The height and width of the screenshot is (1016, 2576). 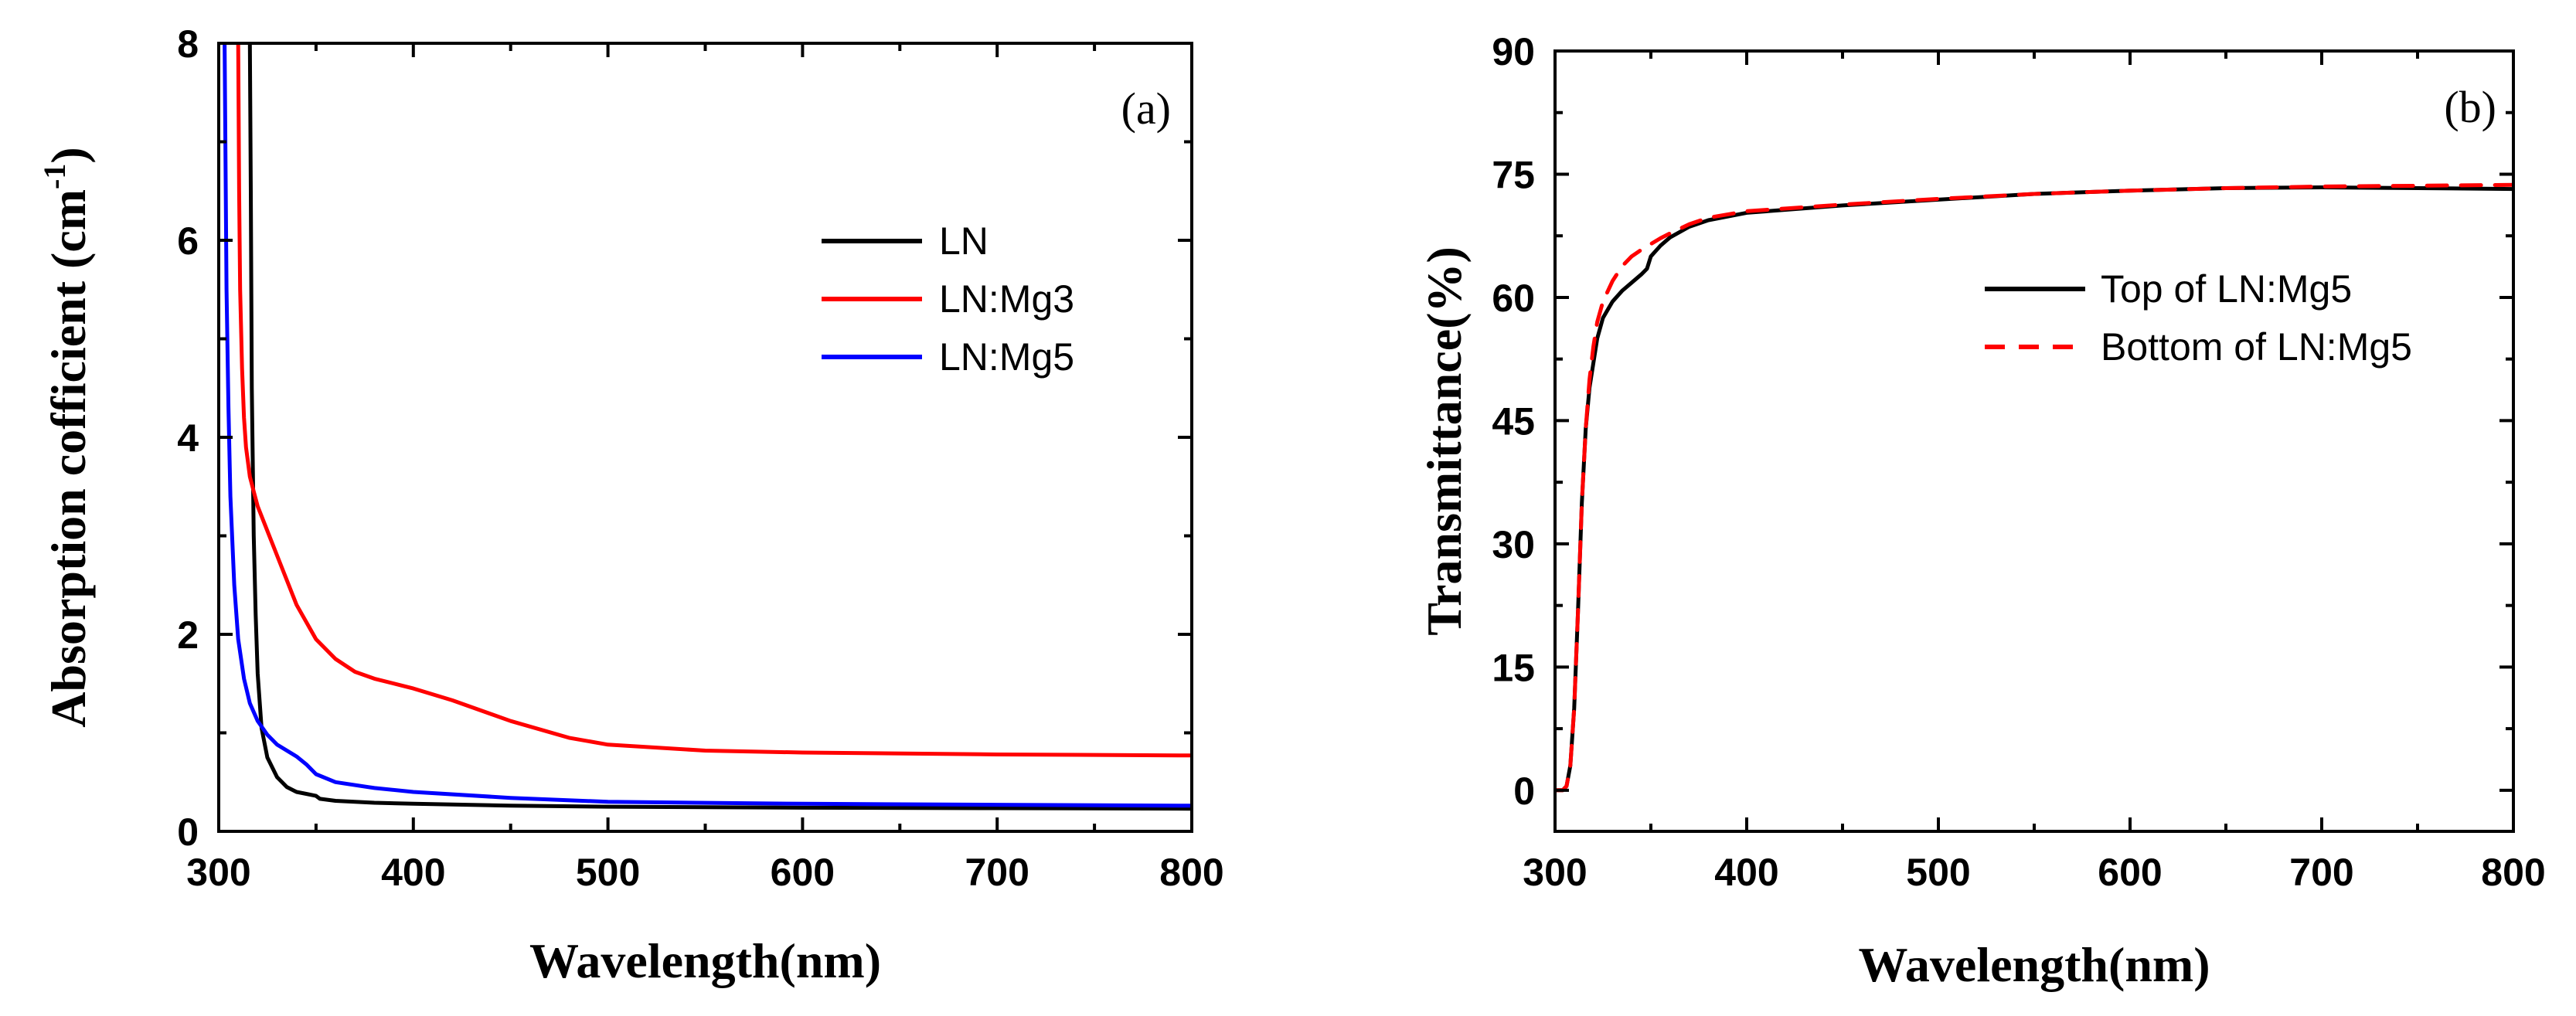 I want to click on panel-a-label: (a), so click(x=1146, y=108).